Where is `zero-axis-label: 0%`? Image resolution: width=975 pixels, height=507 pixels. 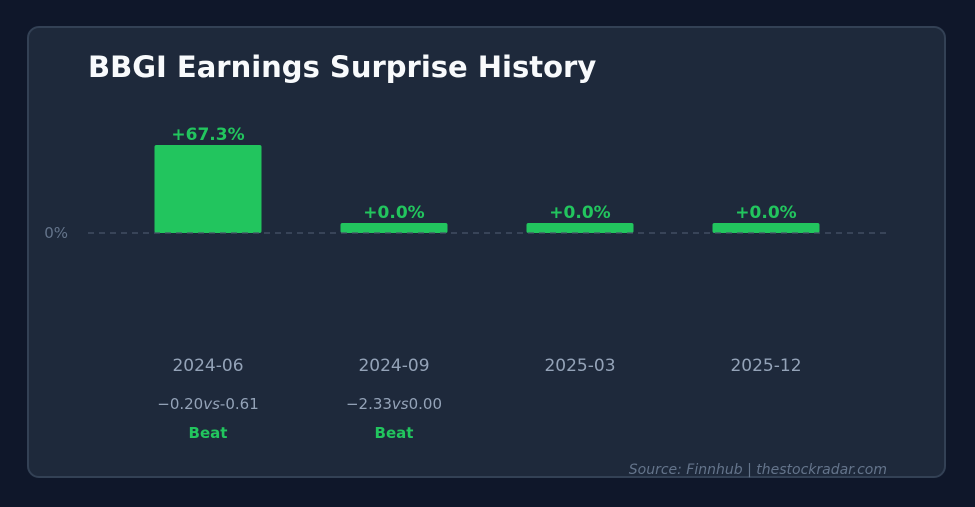
zero-axis-label: 0% is located at coordinates (56, 233).